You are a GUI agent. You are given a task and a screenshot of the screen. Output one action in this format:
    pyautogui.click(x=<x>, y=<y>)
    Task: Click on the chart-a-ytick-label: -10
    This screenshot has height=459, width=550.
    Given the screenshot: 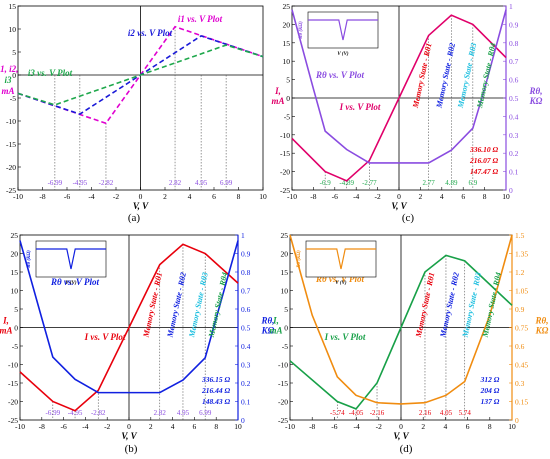 What is the action you would take?
    pyautogui.click(x=11, y=121)
    